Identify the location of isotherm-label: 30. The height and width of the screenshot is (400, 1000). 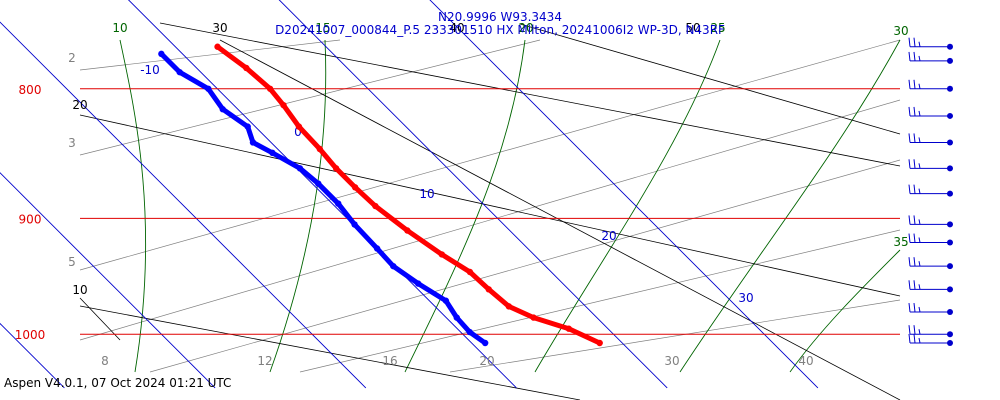
(745, 298).